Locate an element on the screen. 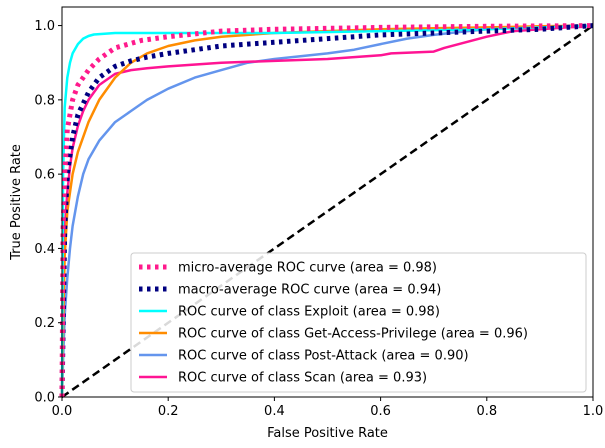  x-tick-label: 0.0 is located at coordinates (62, 411).